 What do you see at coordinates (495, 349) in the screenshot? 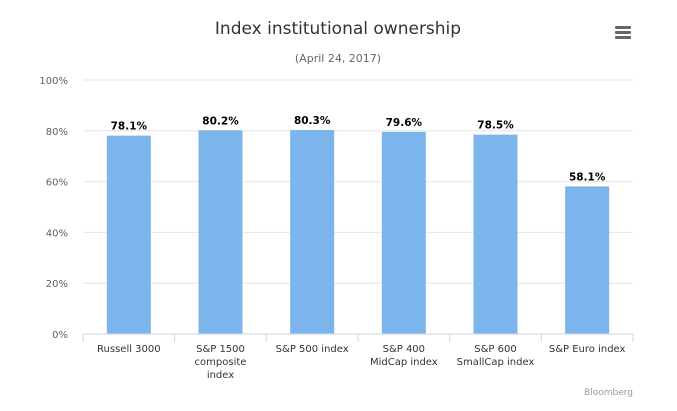
I see `x-tick-label-line: S&P 600` at bounding box center [495, 349].